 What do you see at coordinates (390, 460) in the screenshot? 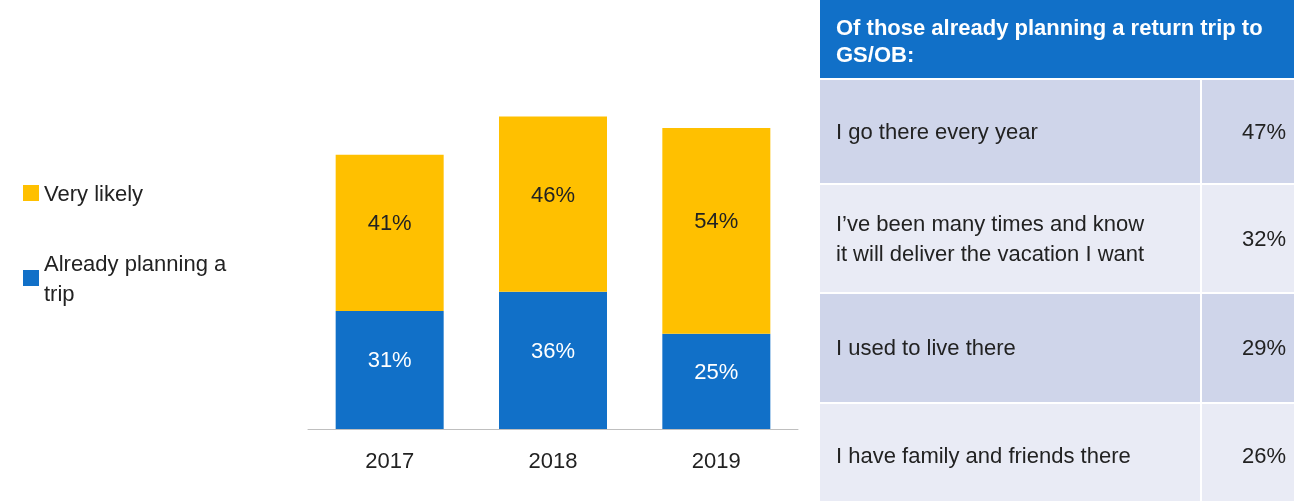
I see `x-tick-label: 2017` at bounding box center [390, 460].